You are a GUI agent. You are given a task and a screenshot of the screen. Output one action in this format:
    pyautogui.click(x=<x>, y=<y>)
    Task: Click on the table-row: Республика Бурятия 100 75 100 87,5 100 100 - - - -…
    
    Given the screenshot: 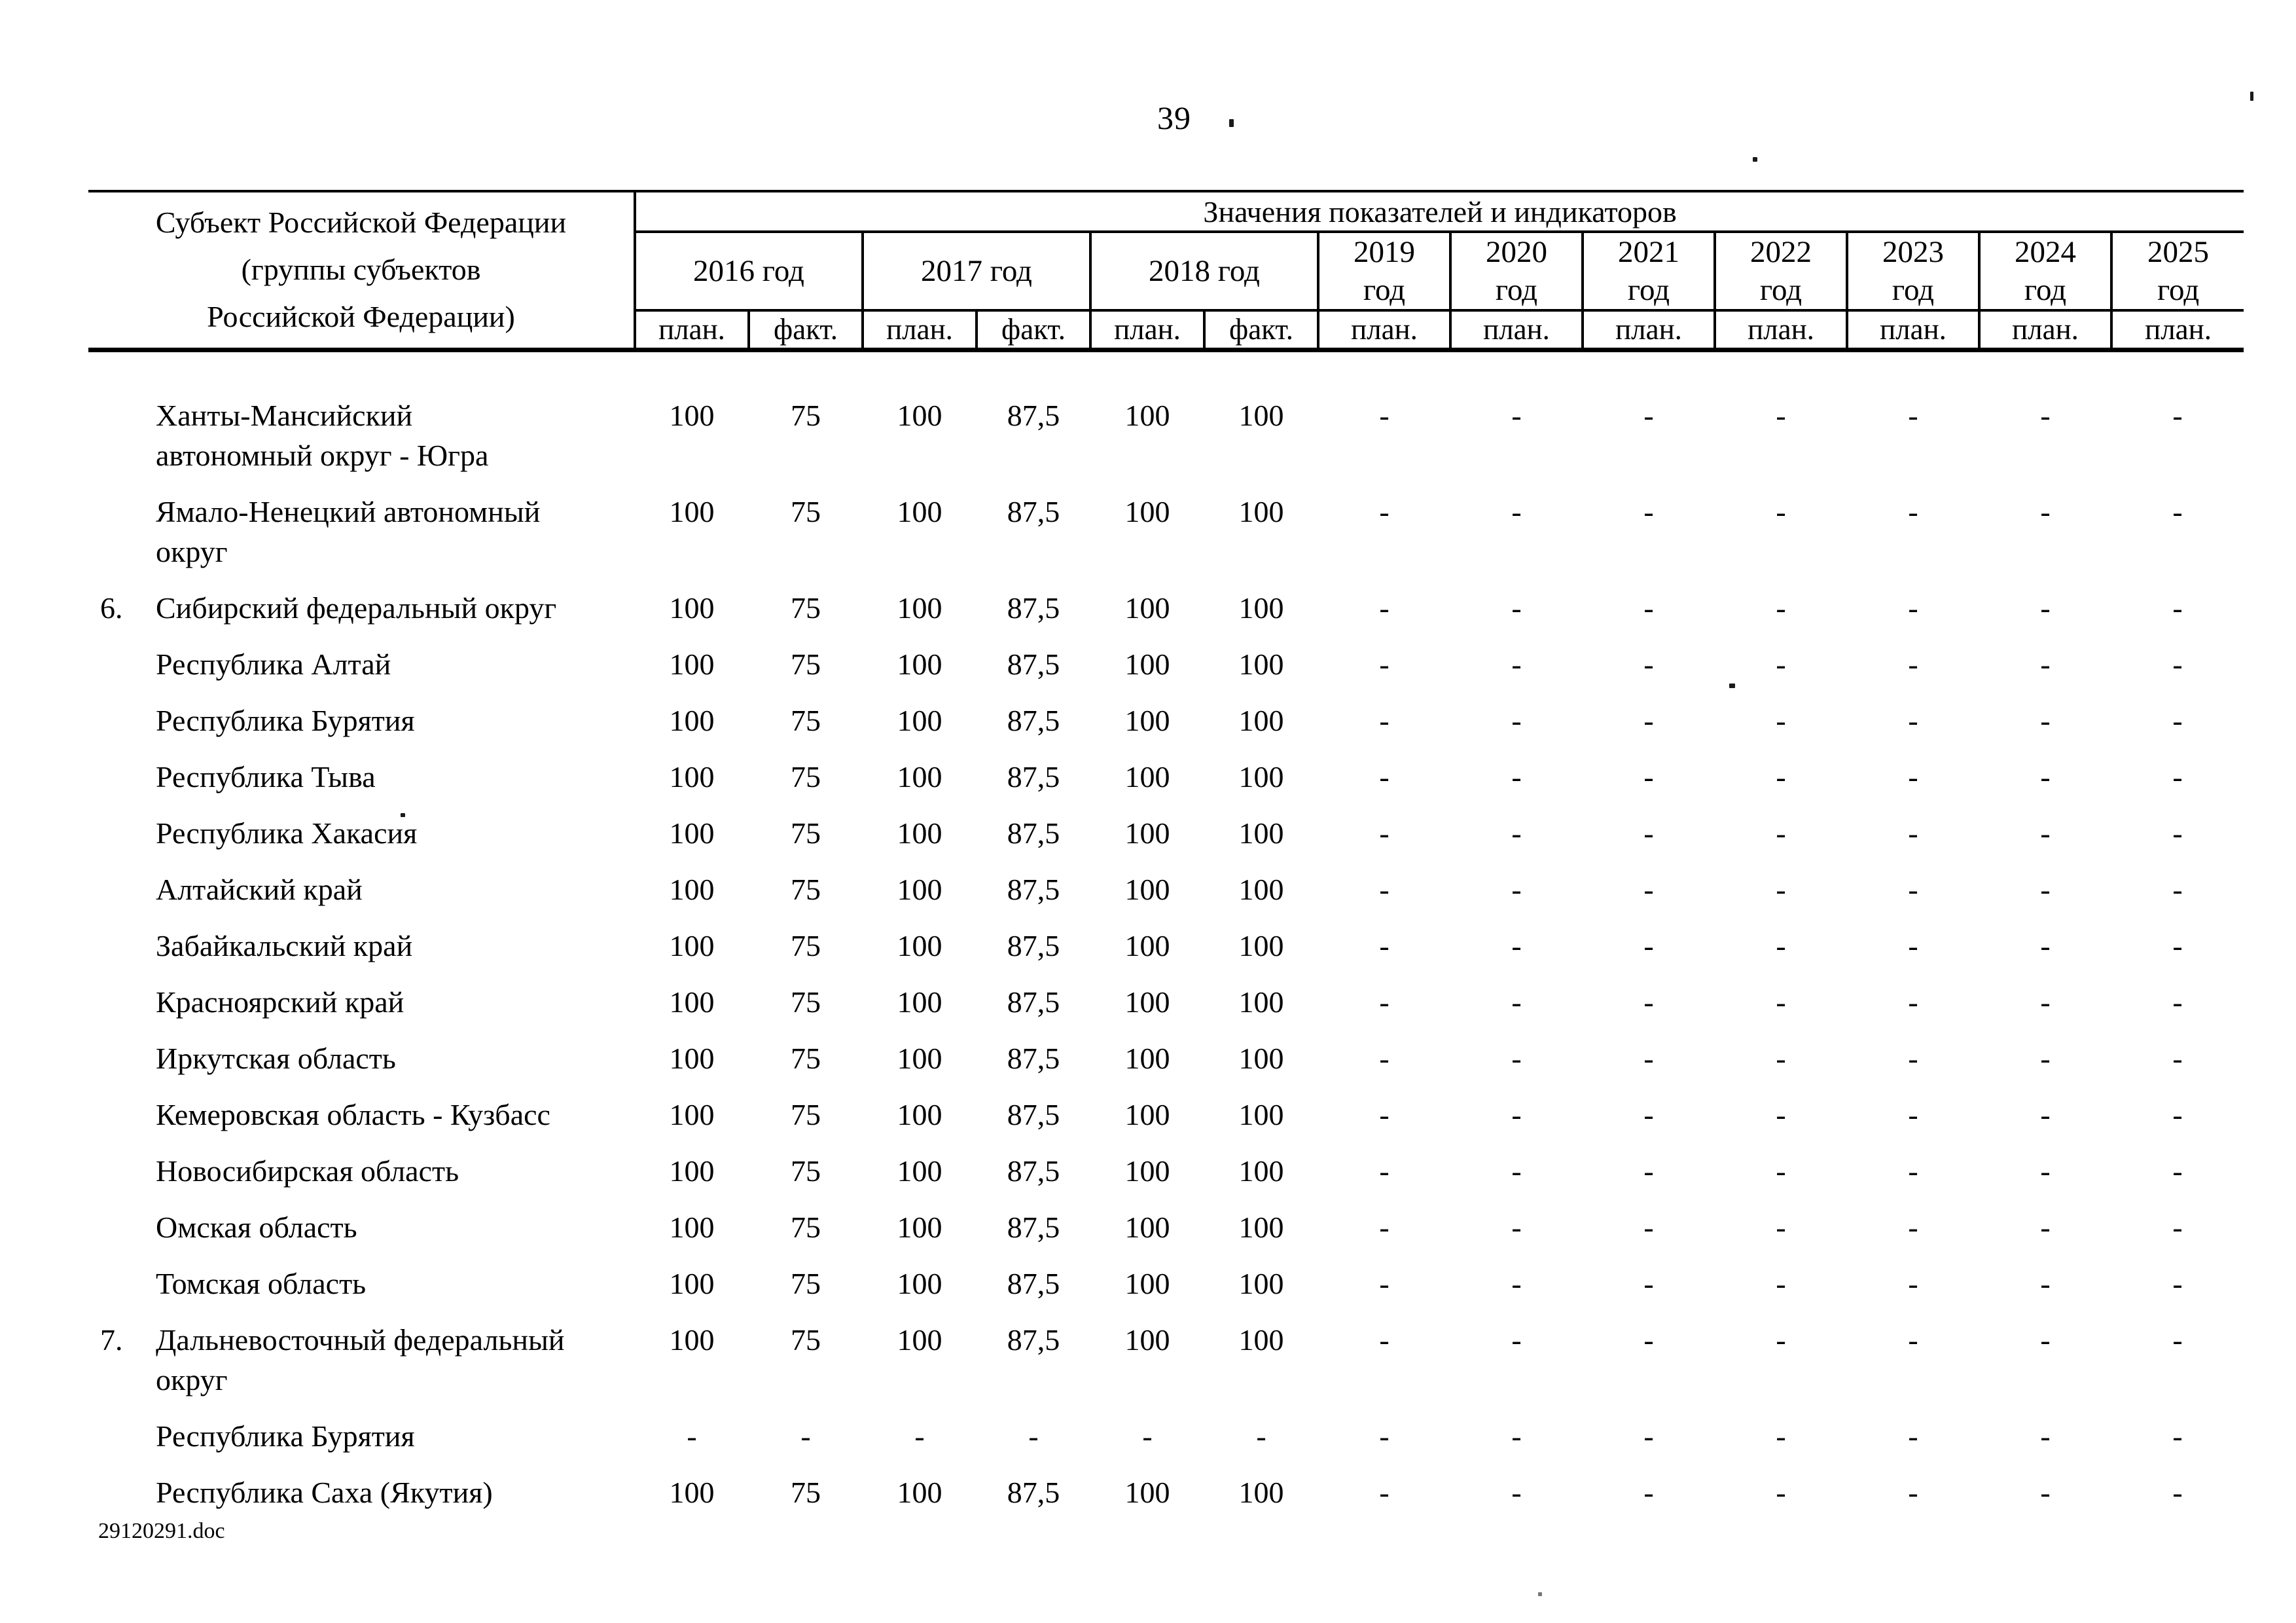 What is the action you would take?
    pyautogui.click(x=1166, y=729)
    